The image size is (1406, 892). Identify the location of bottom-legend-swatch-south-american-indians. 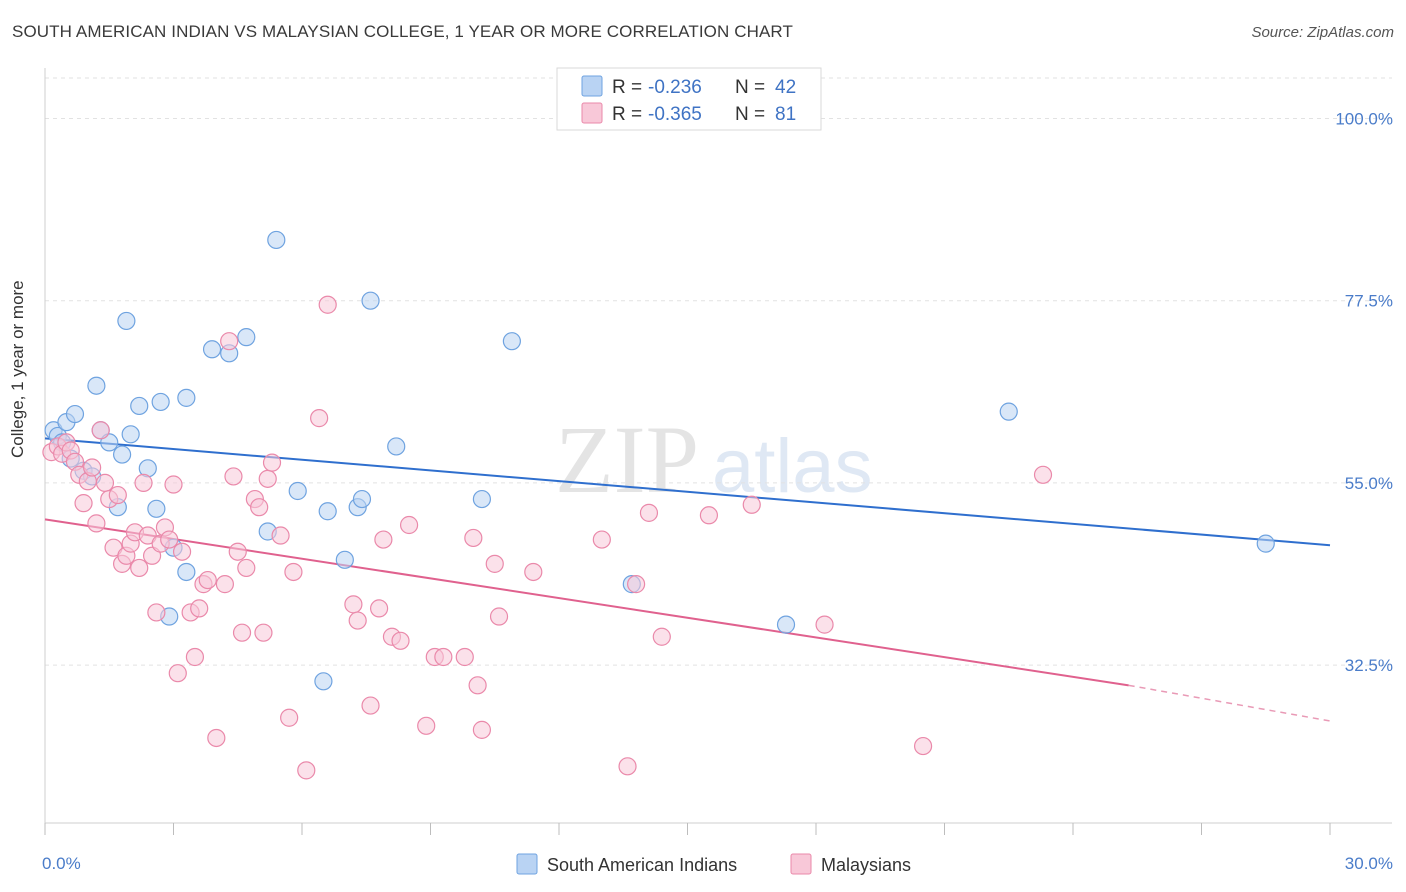
(527, 864).